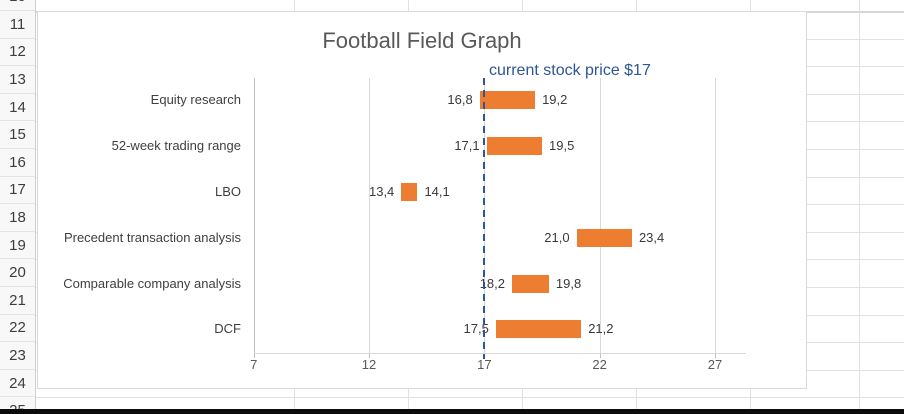 The image size is (904, 414). What do you see at coordinates (17, 163) in the screenshot?
I see `row-header-cell: 16` at bounding box center [17, 163].